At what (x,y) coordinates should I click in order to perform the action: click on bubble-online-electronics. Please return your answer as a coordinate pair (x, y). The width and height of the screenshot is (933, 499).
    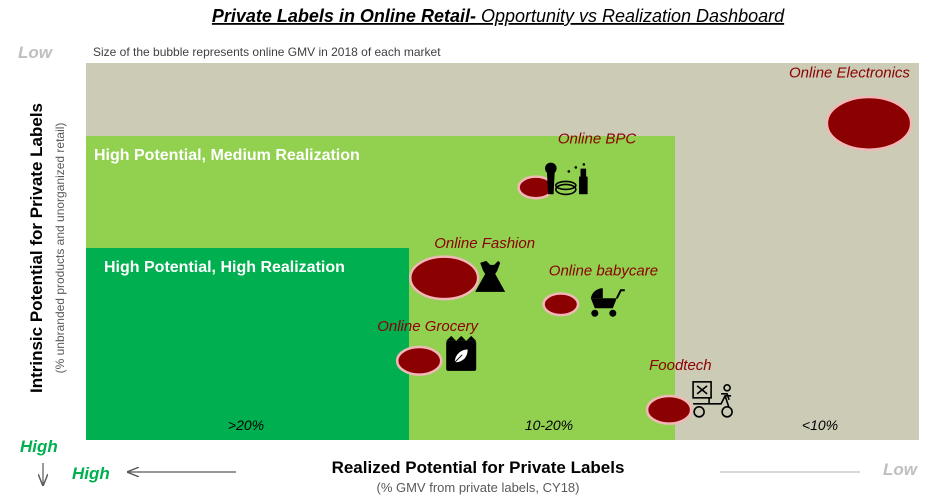
    Looking at the image, I should click on (869, 123).